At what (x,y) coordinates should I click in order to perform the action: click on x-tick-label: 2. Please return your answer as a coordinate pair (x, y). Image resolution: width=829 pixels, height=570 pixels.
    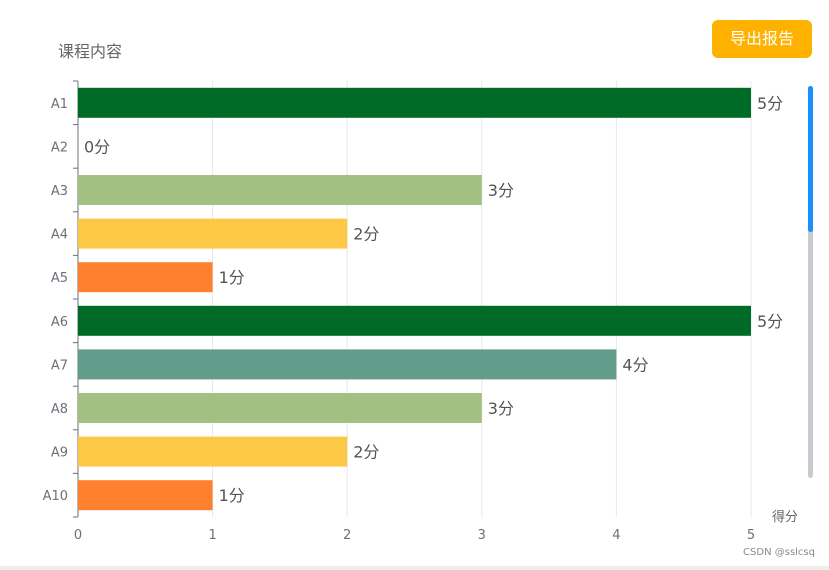
    Looking at the image, I should click on (347, 535).